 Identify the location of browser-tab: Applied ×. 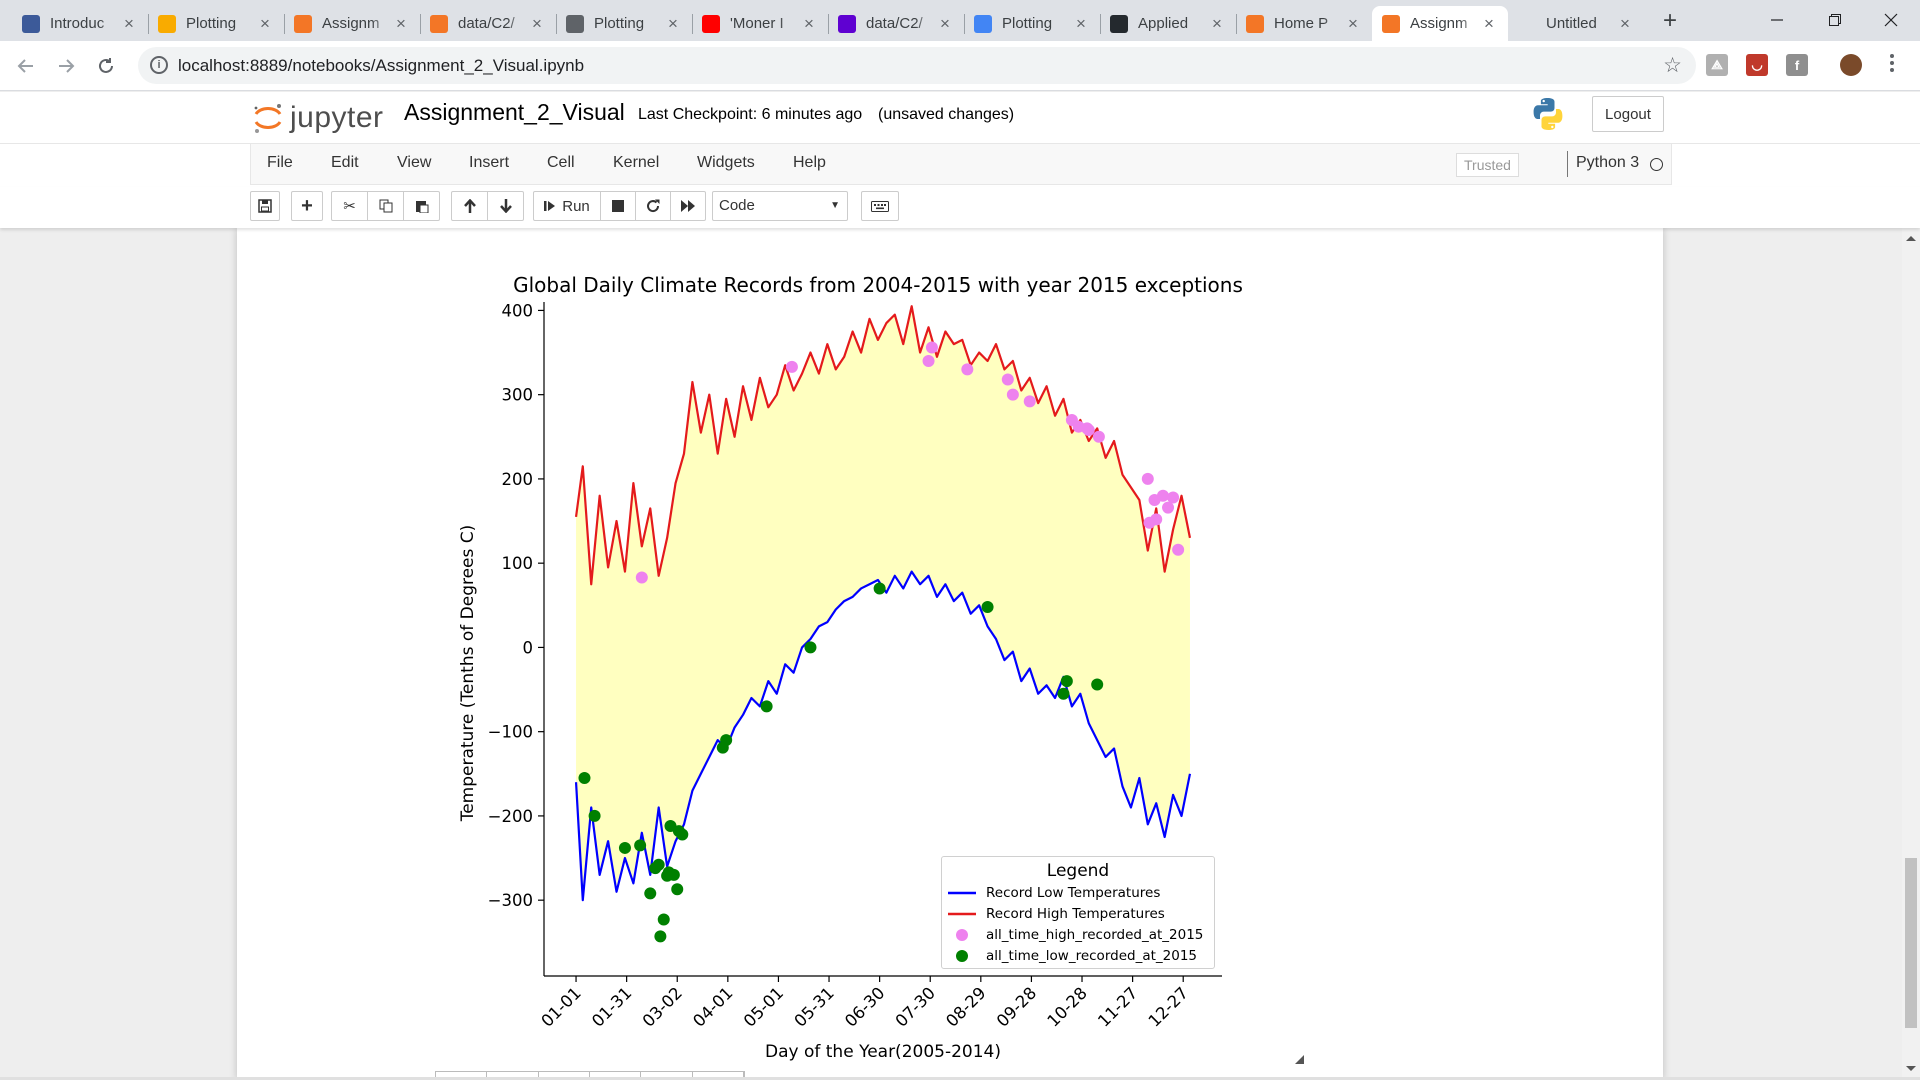
(1168, 23).